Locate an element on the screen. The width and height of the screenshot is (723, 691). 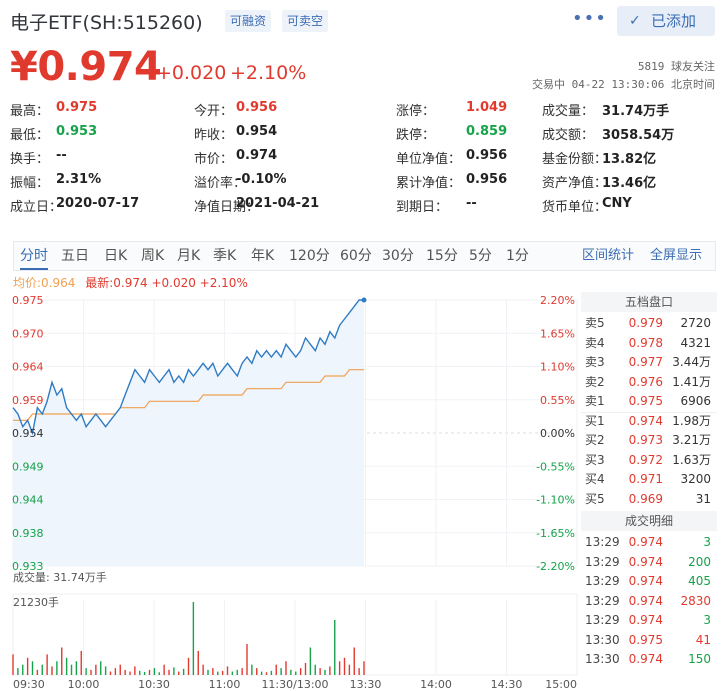
orderbook-q: 1.63万 is located at coordinates (691, 459).